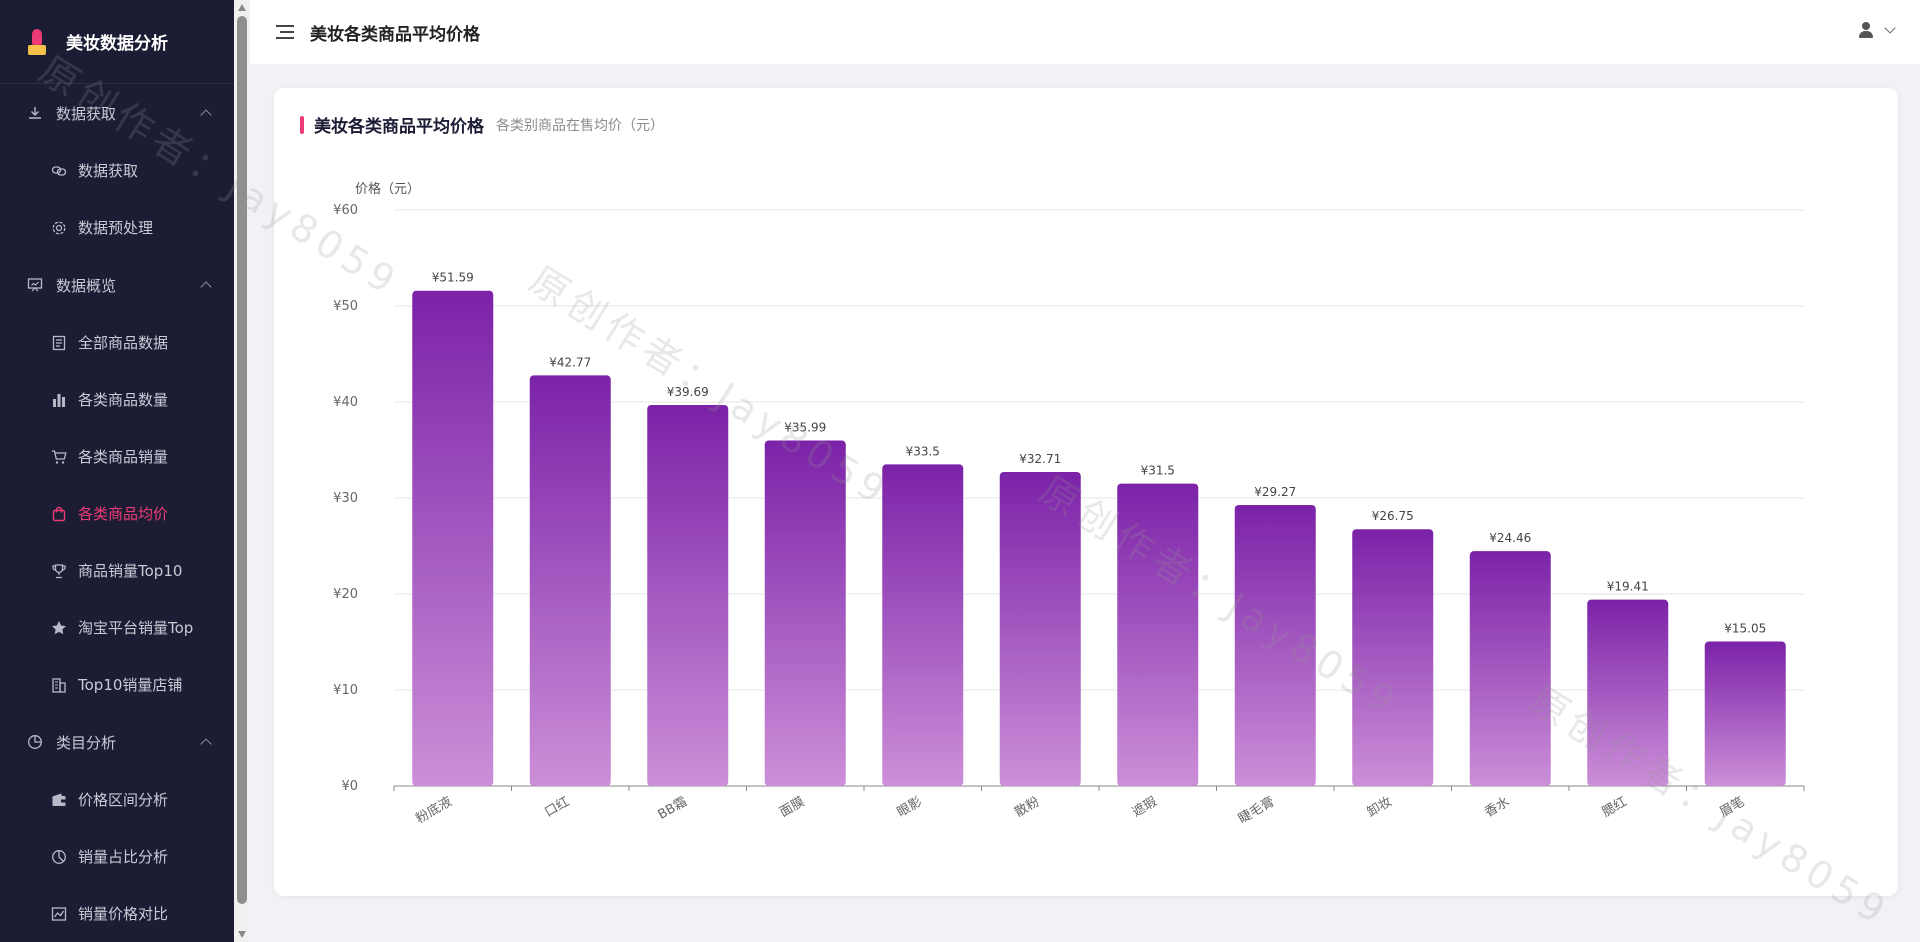  I want to click on user-icon, so click(1866, 30).